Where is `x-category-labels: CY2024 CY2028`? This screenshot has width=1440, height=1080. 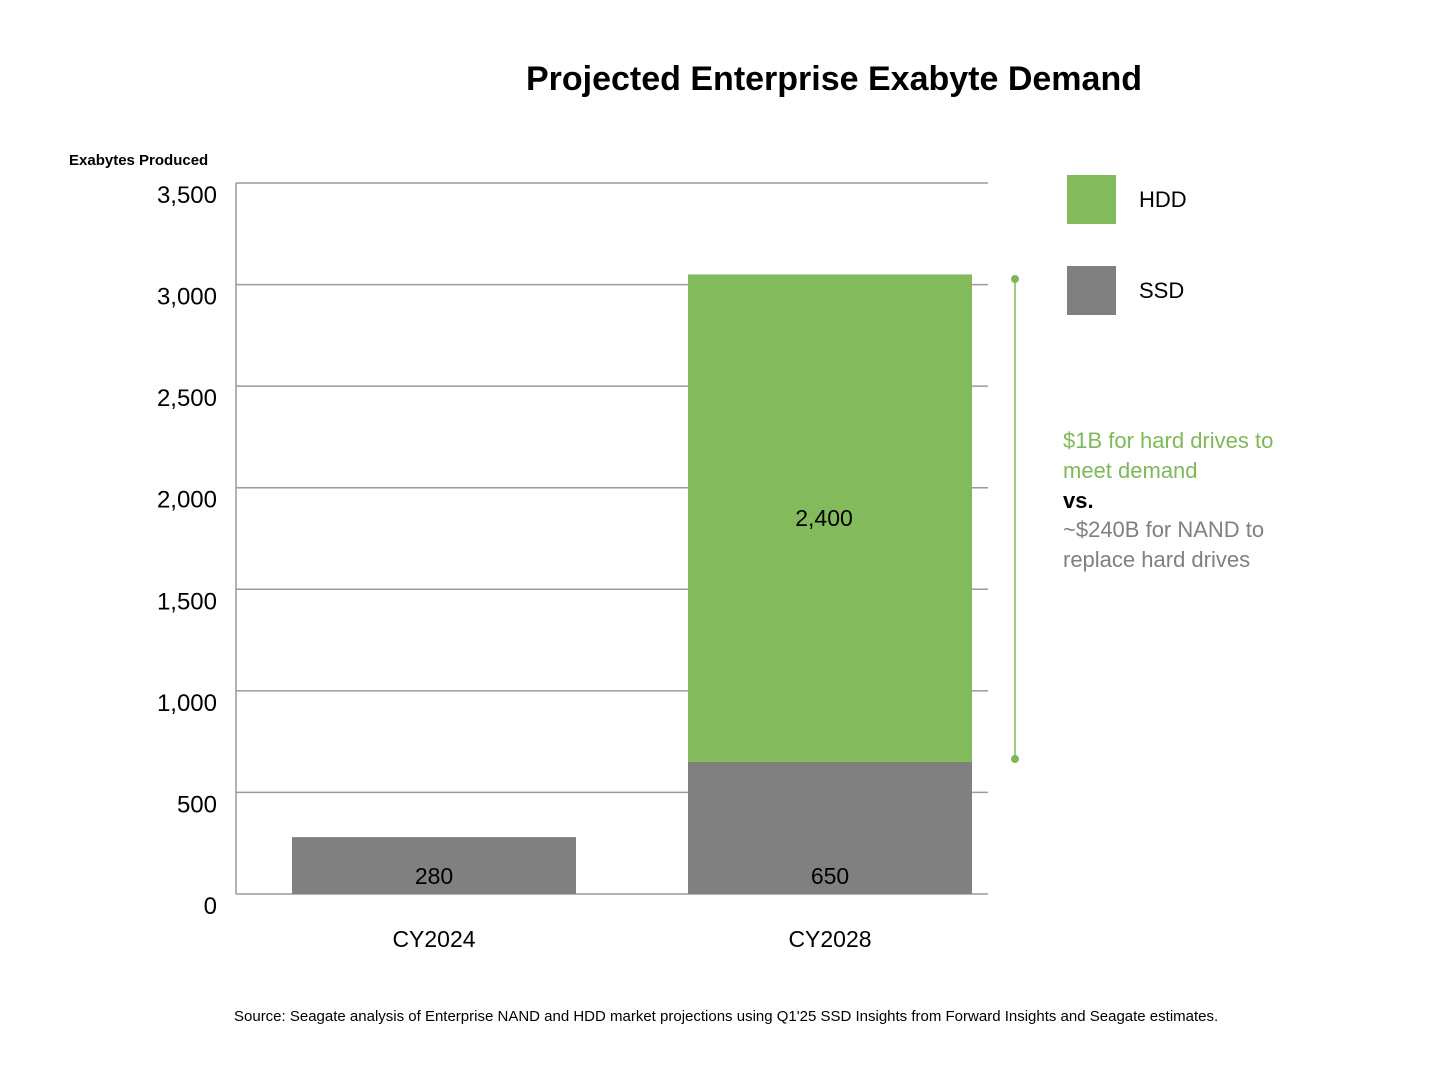
x-category-labels: CY2024 CY2028 is located at coordinates (631, 939).